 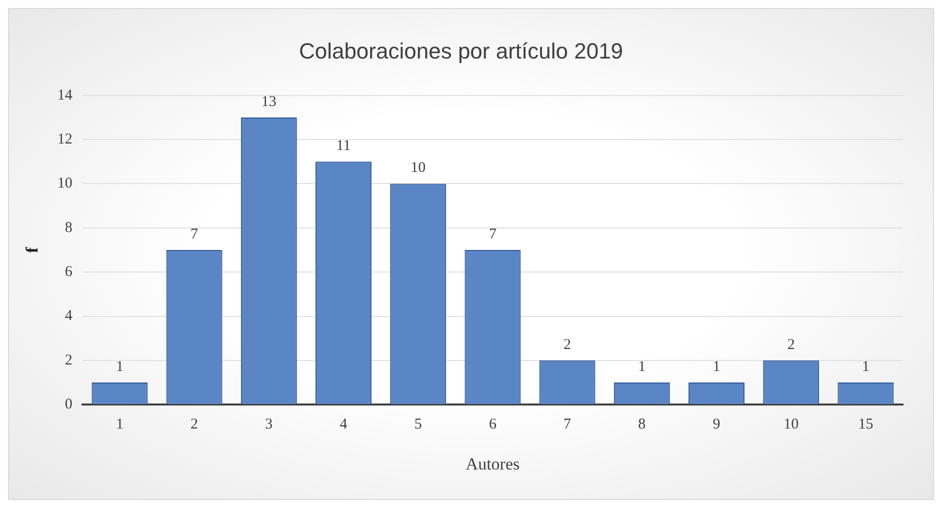 What do you see at coordinates (32, 249) in the screenshot?
I see `y-axis-title: f` at bounding box center [32, 249].